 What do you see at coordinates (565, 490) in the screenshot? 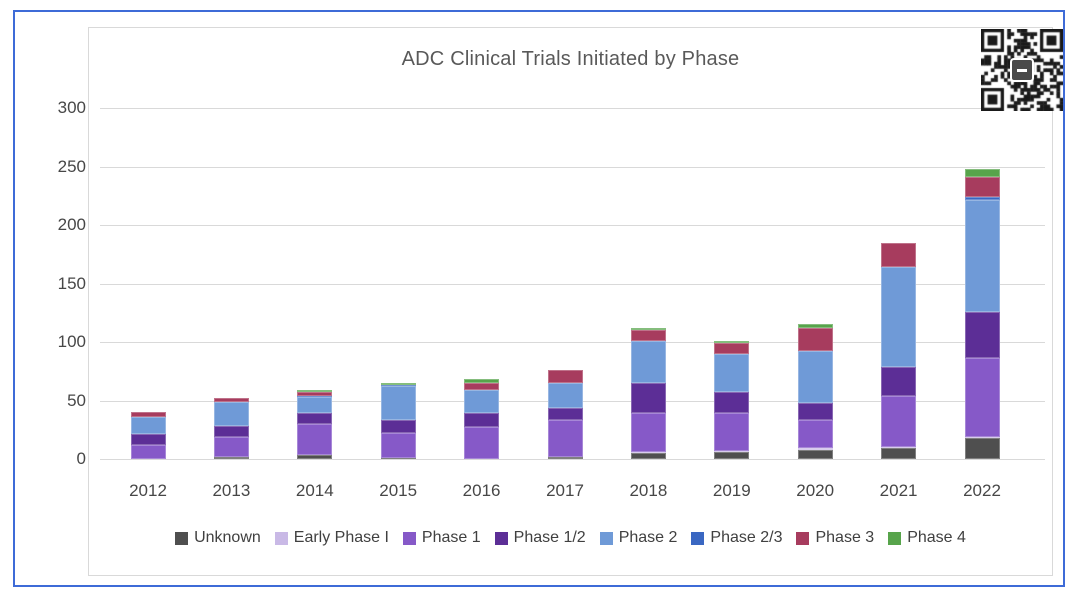
I see `x-axis-tick-label: 2017` at bounding box center [565, 490].